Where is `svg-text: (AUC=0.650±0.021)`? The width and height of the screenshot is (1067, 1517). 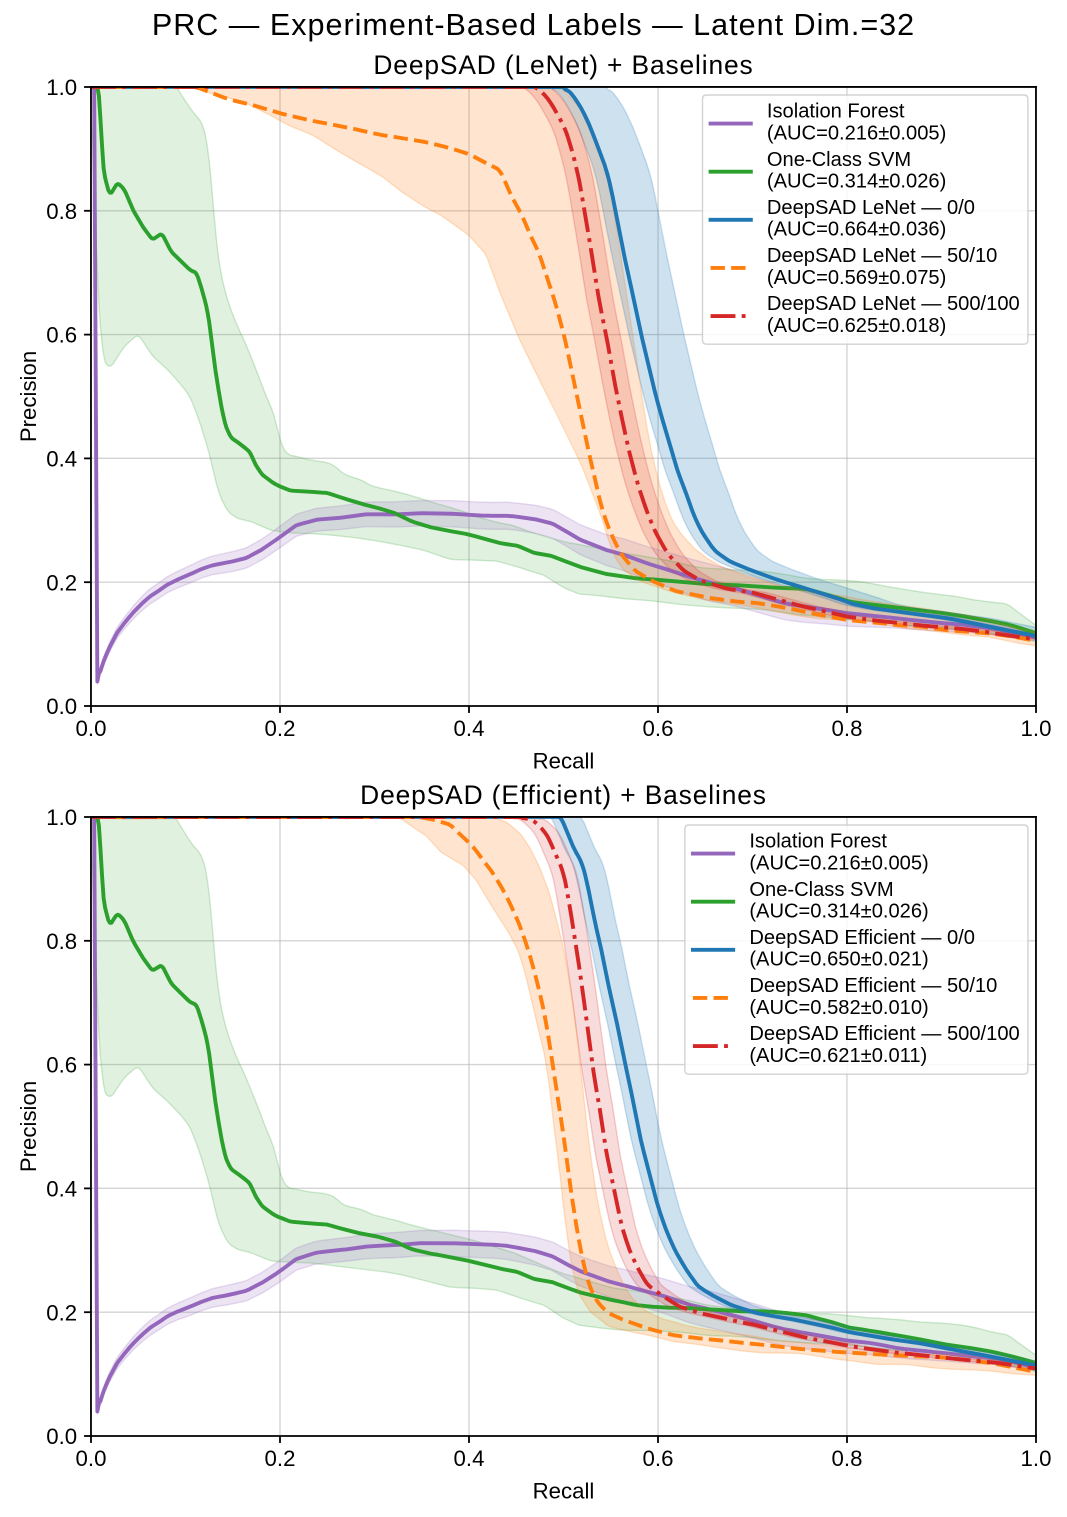
svg-text: (AUC=0.650±0.021) is located at coordinates (838, 960).